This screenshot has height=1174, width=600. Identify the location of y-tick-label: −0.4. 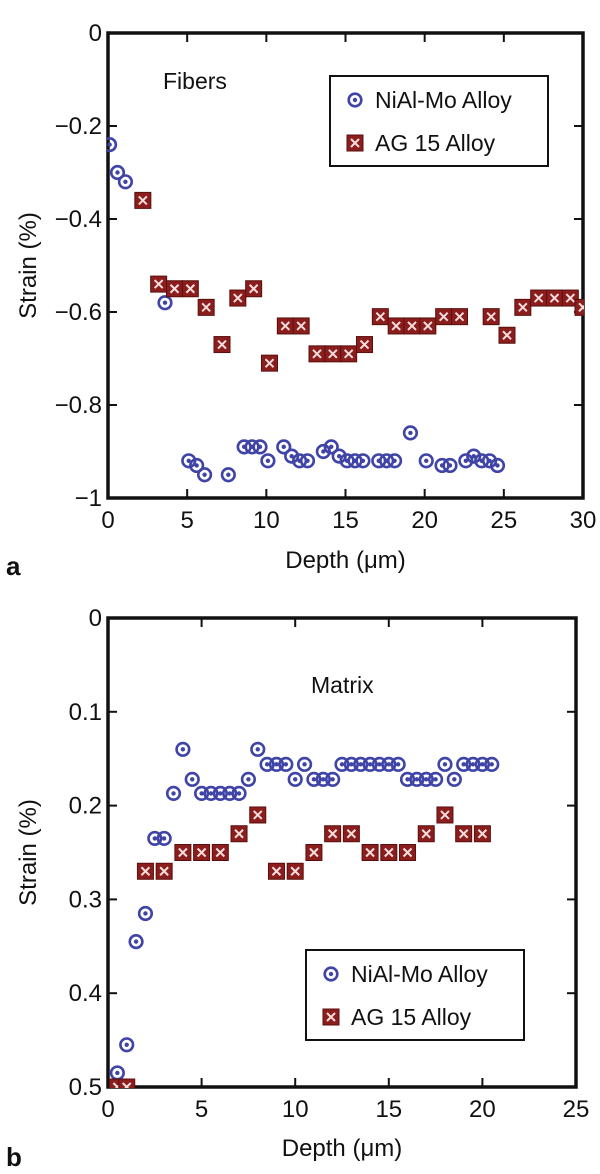
(78, 219).